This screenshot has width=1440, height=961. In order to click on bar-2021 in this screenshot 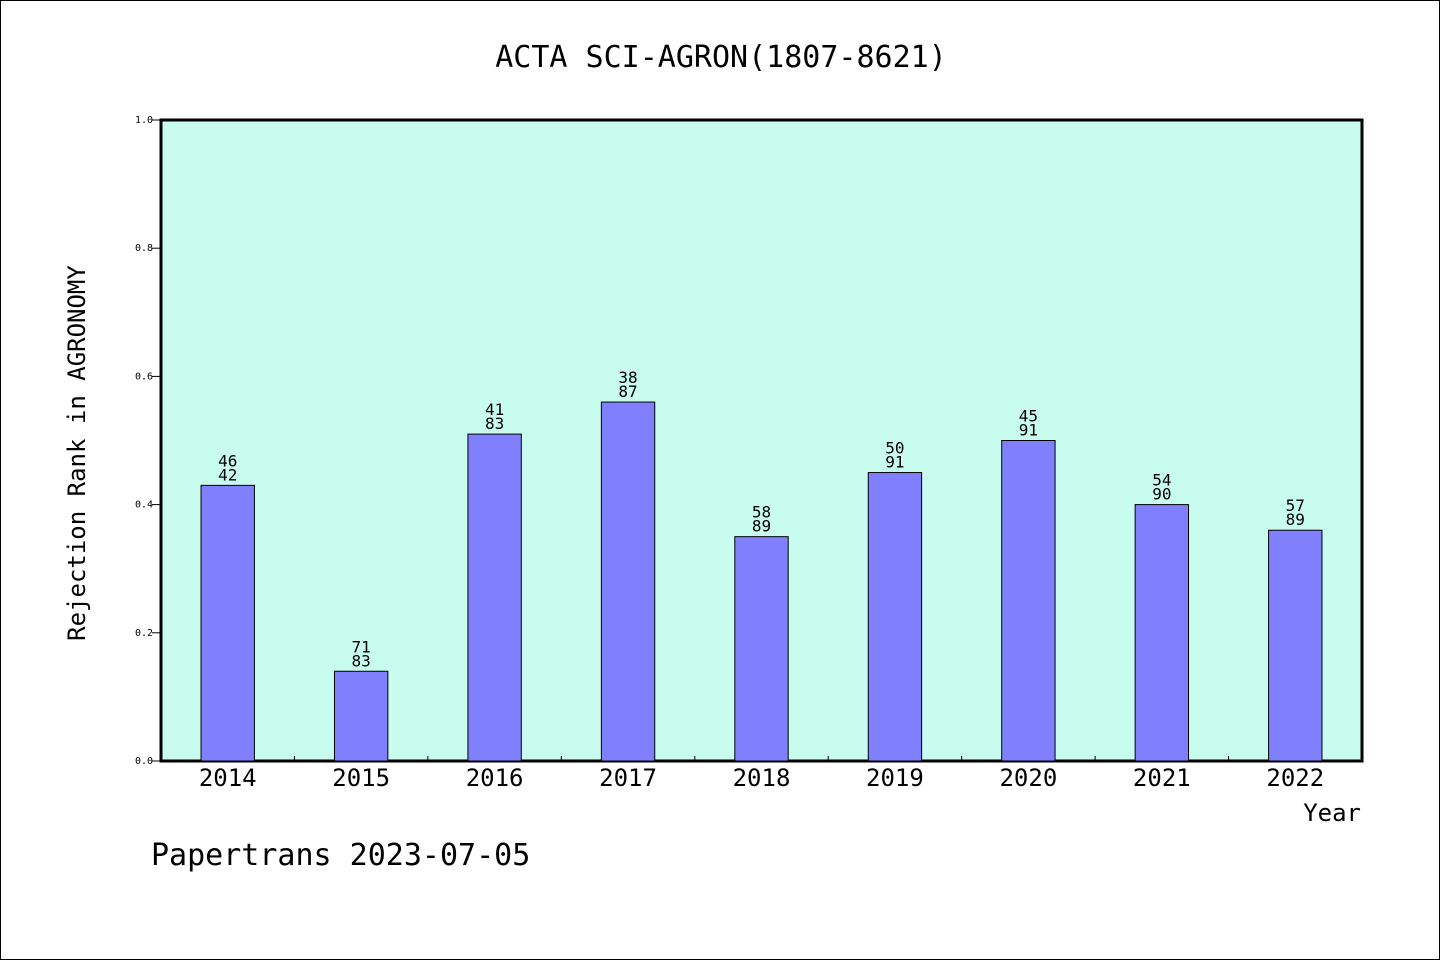, I will do `click(1162, 633)`.